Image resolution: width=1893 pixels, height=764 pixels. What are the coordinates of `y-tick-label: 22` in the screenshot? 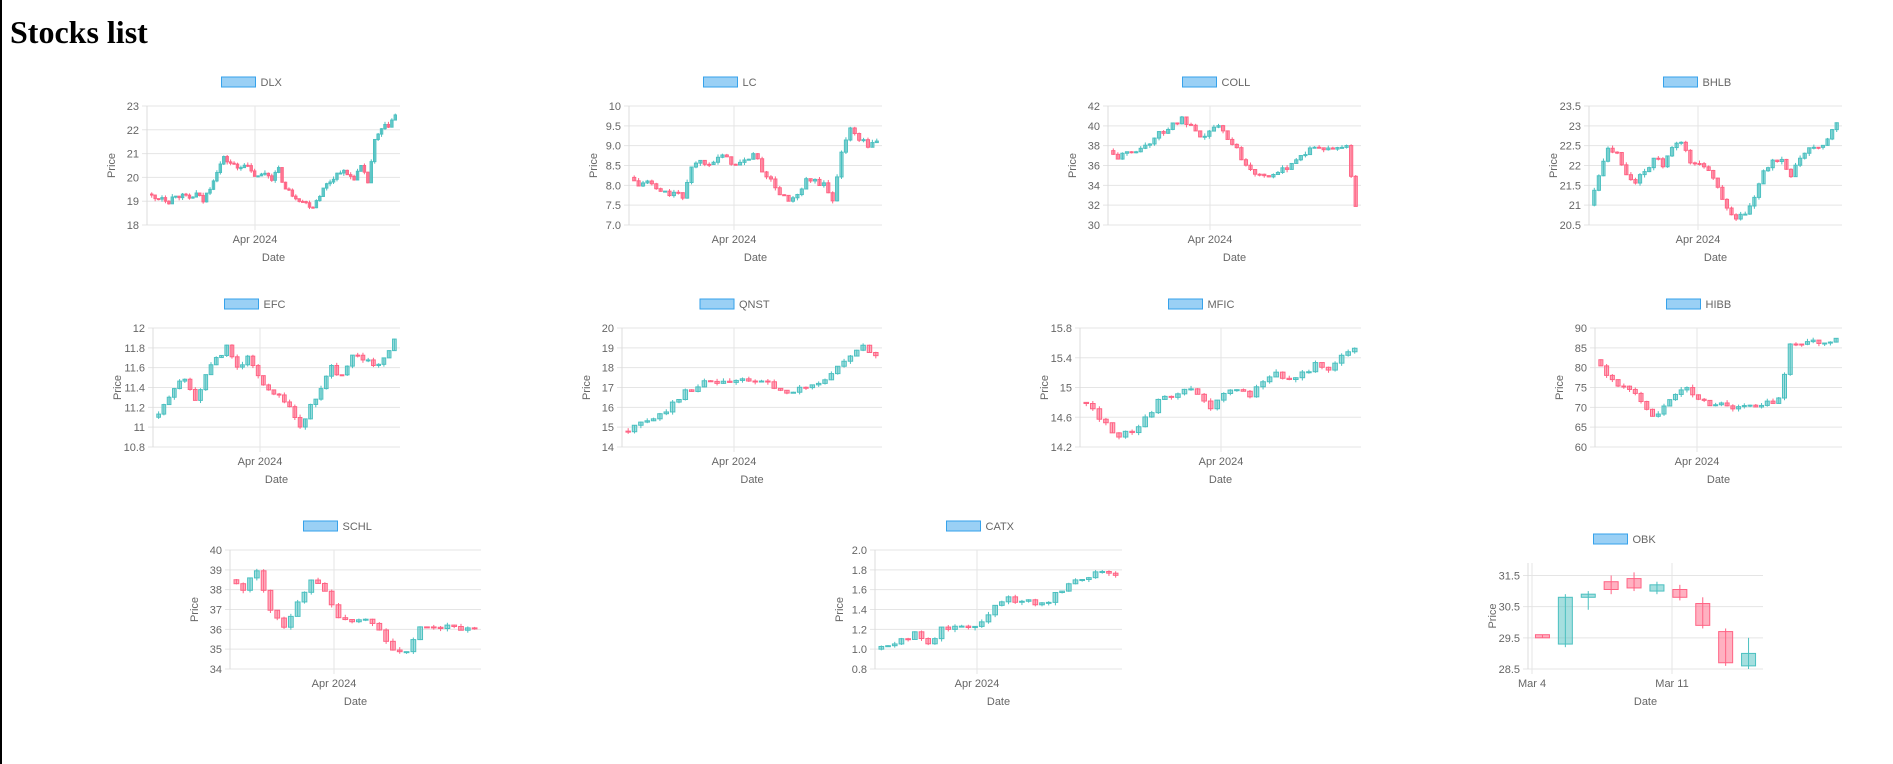 It's located at (1575, 167).